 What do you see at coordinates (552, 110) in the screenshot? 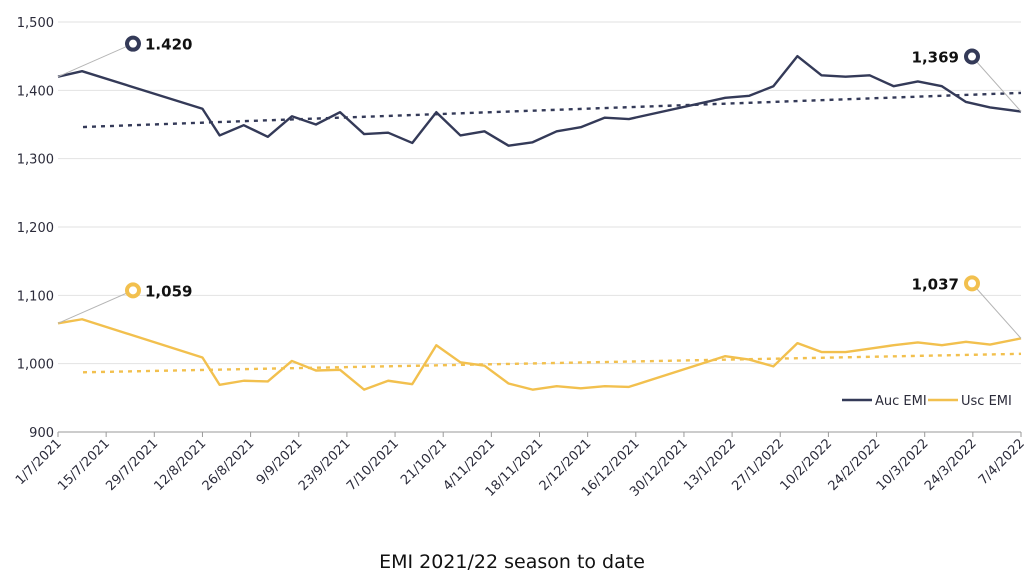
I see `trendline-auc-emi` at bounding box center [552, 110].